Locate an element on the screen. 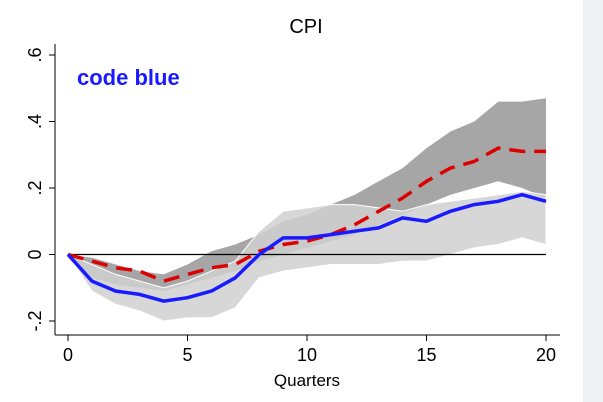 This screenshot has height=402, width=603. y-tick-label: .2 is located at coordinates (35, 187).